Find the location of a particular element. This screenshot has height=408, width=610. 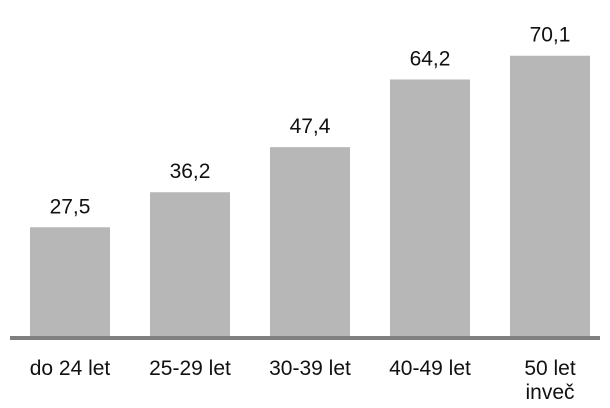

bar-50-let-inve is located at coordinates (550, 197).